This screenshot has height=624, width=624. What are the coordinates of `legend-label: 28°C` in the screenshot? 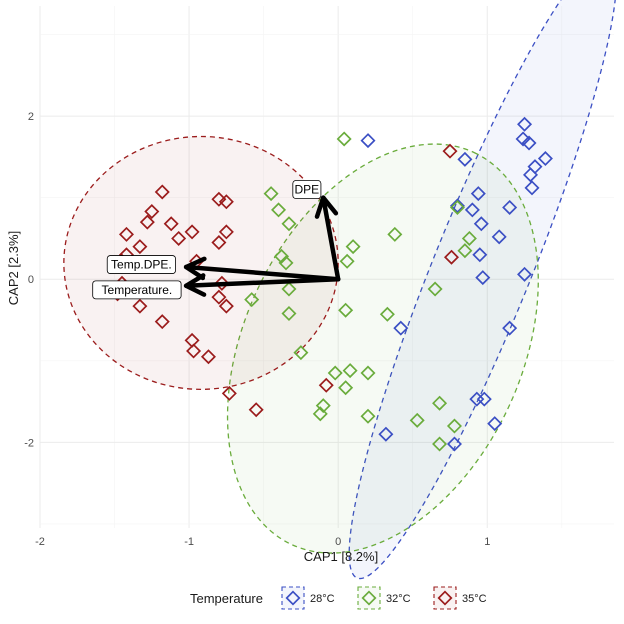 It's located at (322, 599).